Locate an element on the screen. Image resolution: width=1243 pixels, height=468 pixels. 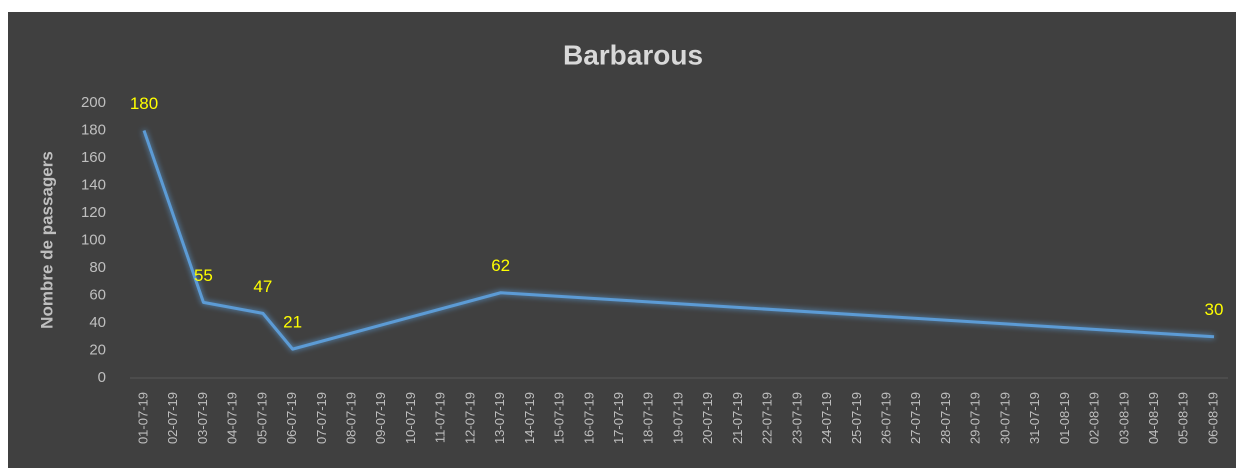
x-tick-label: 17-07-19 is located at coordinates (618, 418).